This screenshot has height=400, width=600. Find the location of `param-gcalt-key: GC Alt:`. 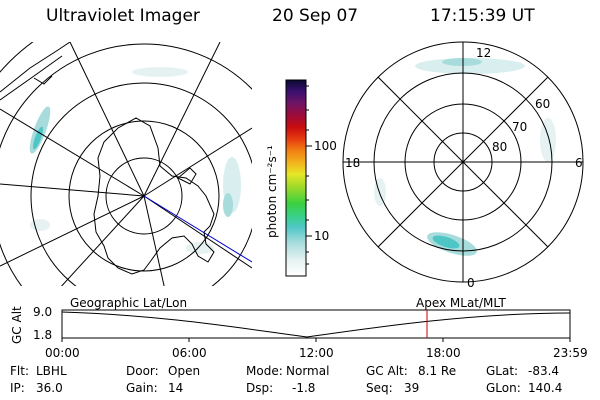

param-gcalt-key: GC Alt: is located at coordinates (387, 371).